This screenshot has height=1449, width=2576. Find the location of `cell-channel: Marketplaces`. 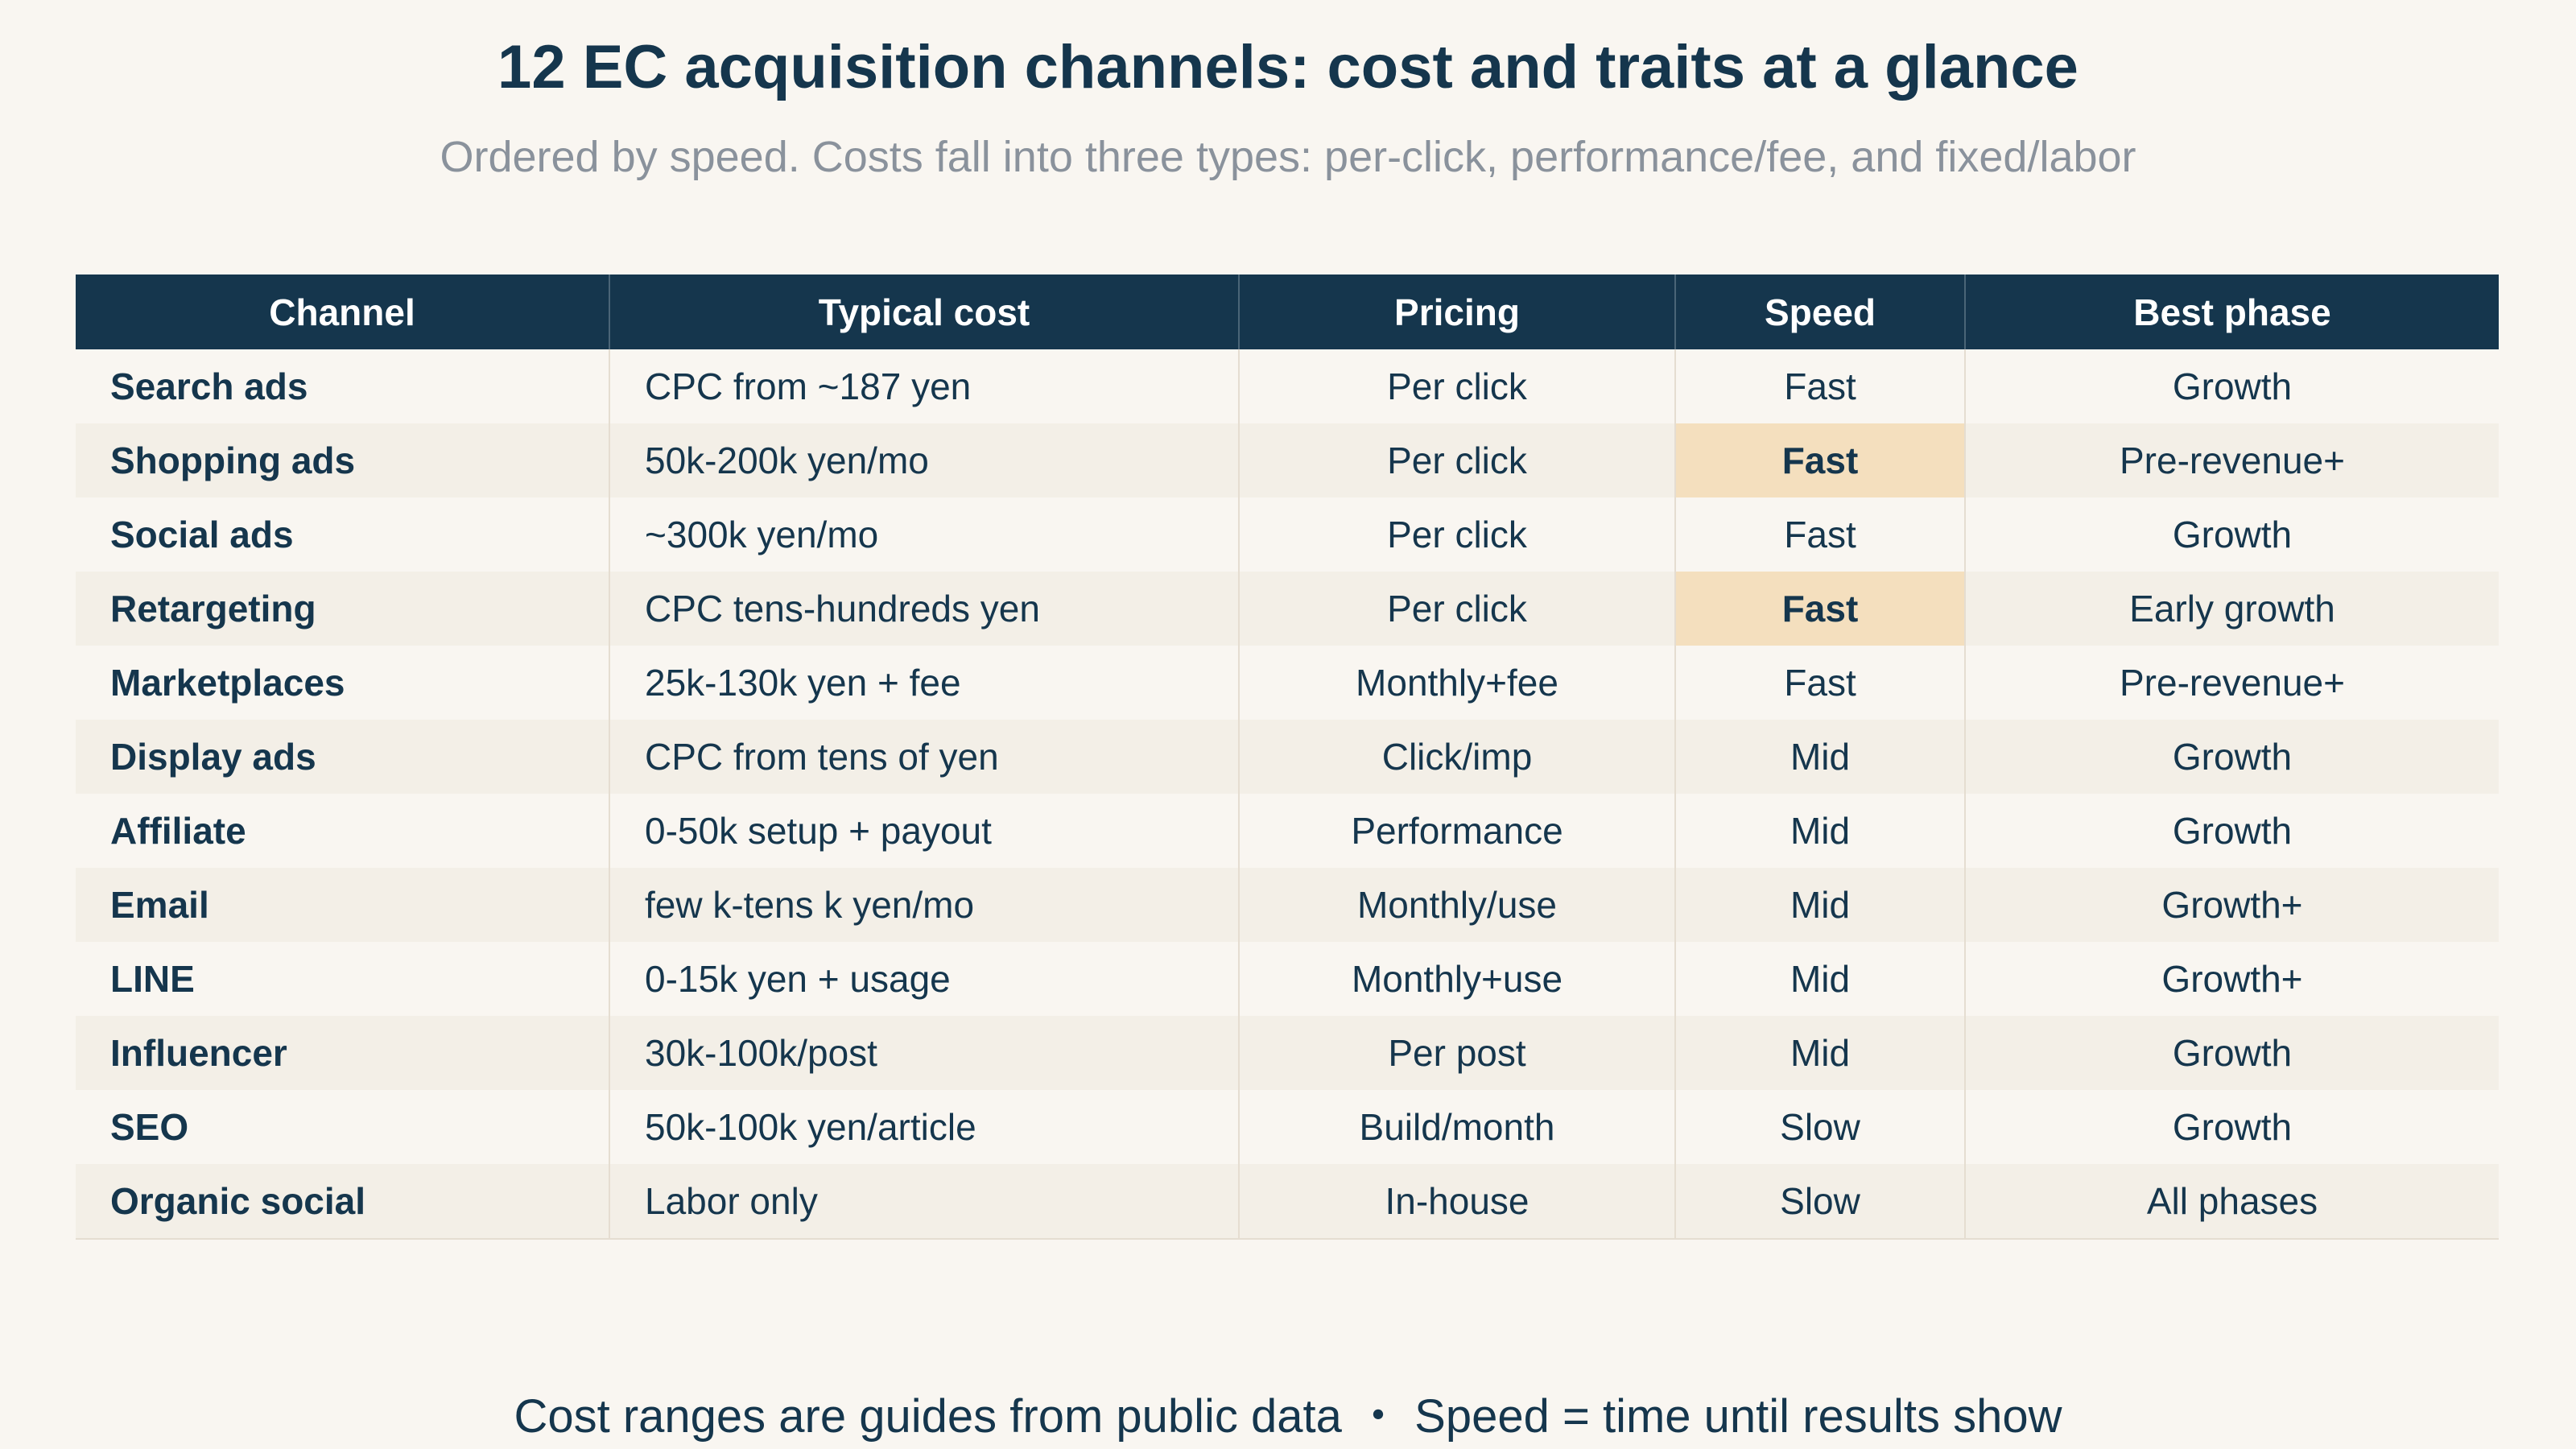

cell-channel: Marketplaces is located at coordinates (342, 683).